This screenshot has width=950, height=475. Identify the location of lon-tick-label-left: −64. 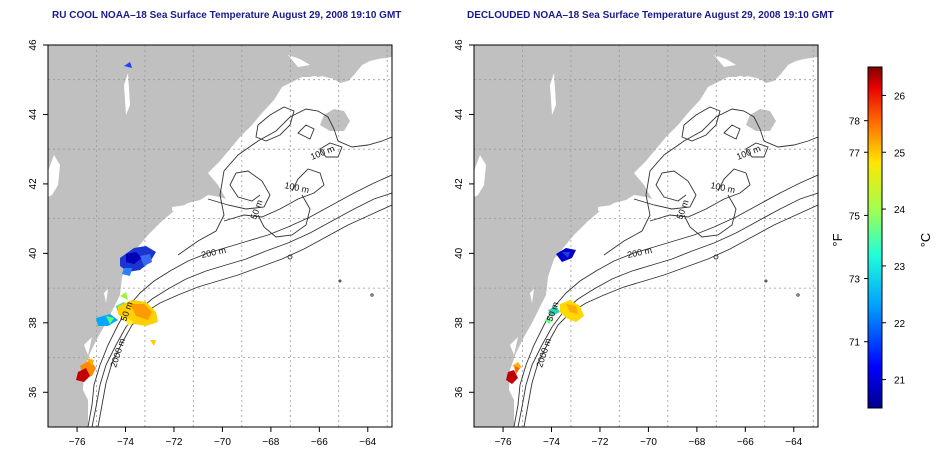
(367, 442).